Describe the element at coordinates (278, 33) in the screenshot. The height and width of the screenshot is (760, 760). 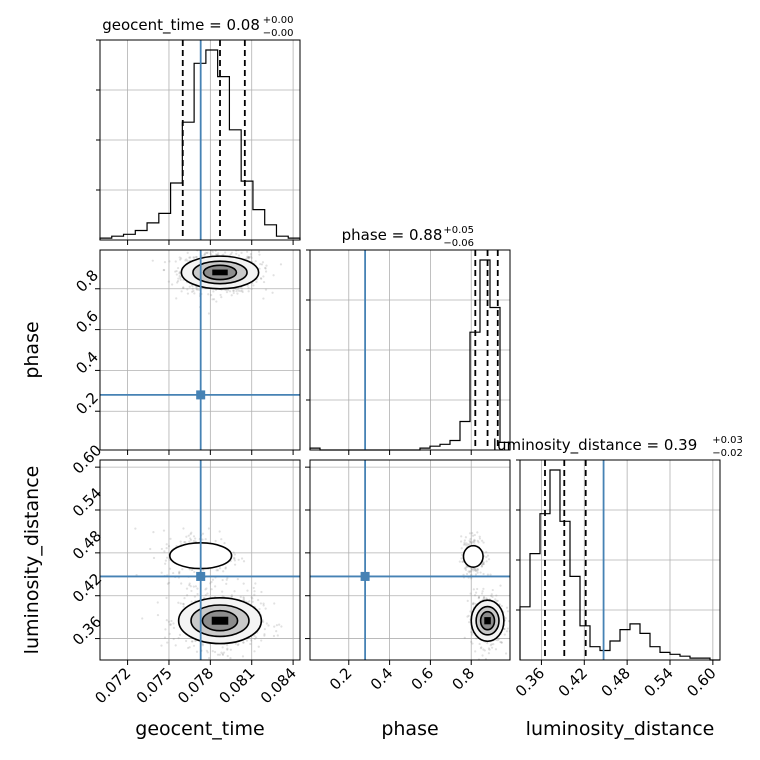
I see `title-lower-error: −0.00` at that location.